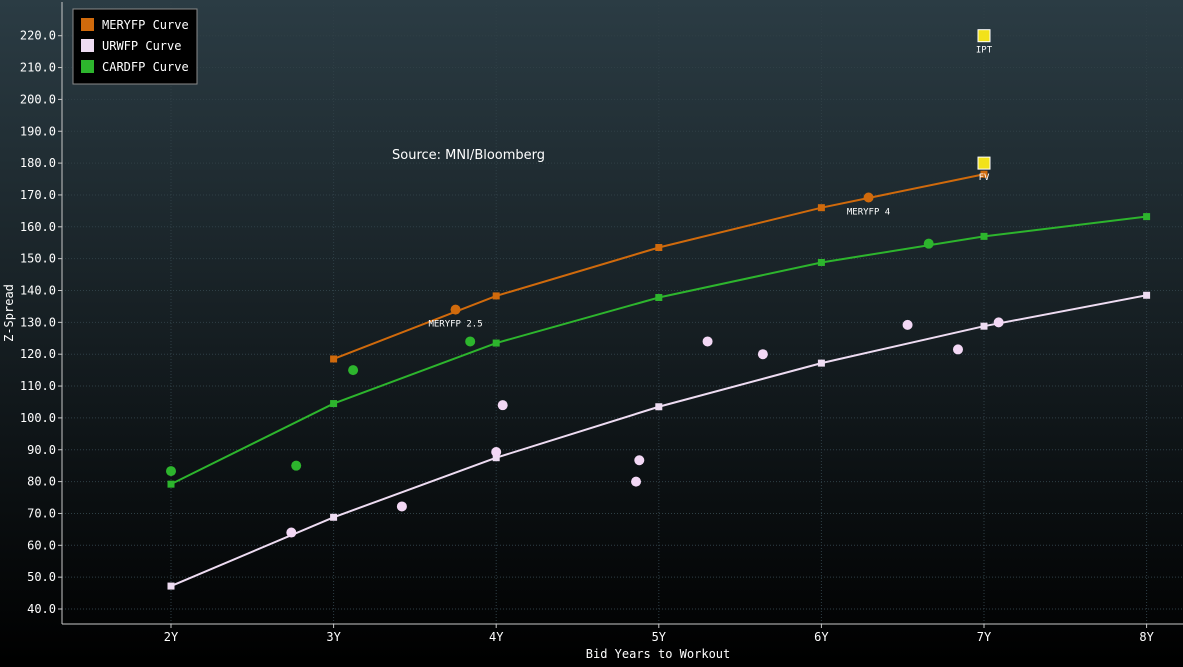 The image size is (1183, 667). I want to click on y-tick-label: 170.0, so click(38, 195).